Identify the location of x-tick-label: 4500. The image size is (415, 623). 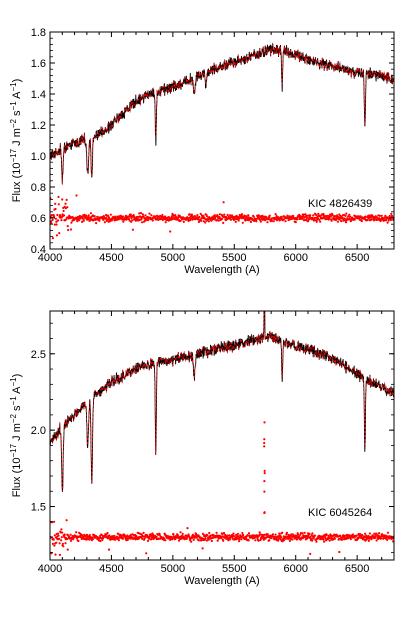
(111, 258).